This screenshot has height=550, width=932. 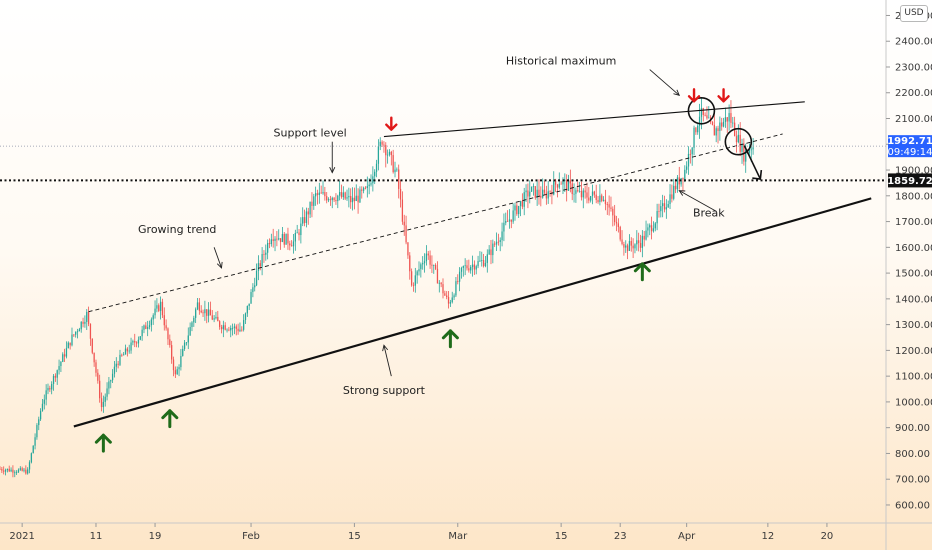 I want to click on y-tick-label: 1900.00, so click(x=913, y=171).